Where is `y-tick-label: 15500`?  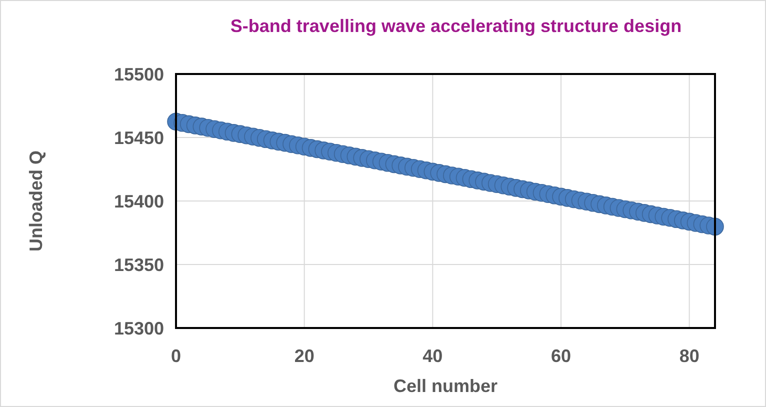 y-tick-label: 15500 is located at coordinates (139, 74).